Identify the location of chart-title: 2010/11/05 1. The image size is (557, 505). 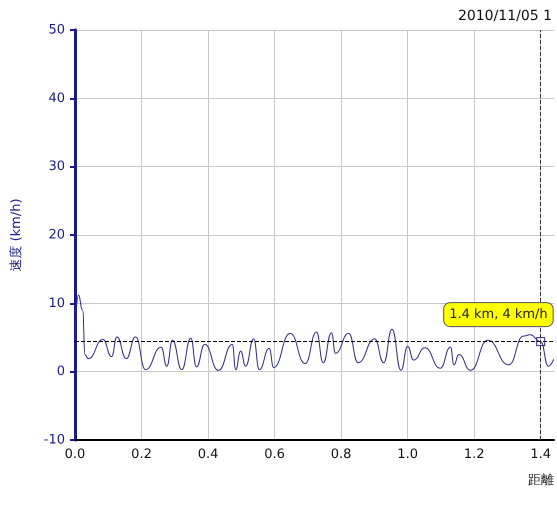
(505, 16).